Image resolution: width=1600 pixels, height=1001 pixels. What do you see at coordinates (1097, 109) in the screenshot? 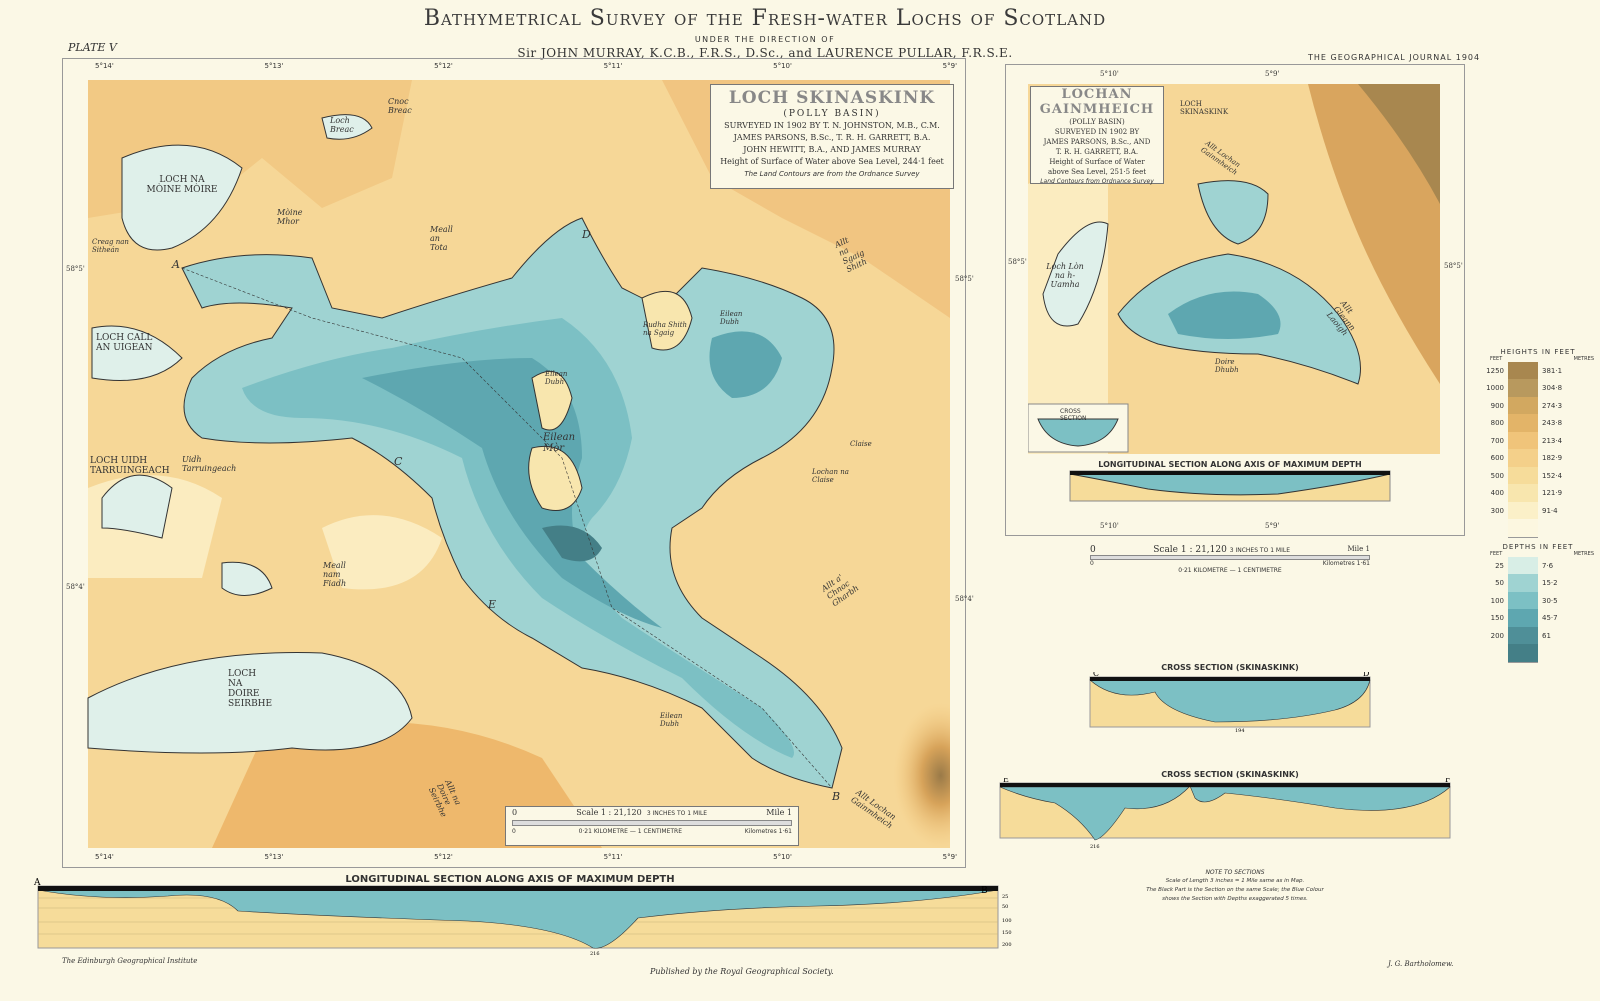
I see `inset-title-line2: GAINMHEICH` at bounding box center [1097, 109].